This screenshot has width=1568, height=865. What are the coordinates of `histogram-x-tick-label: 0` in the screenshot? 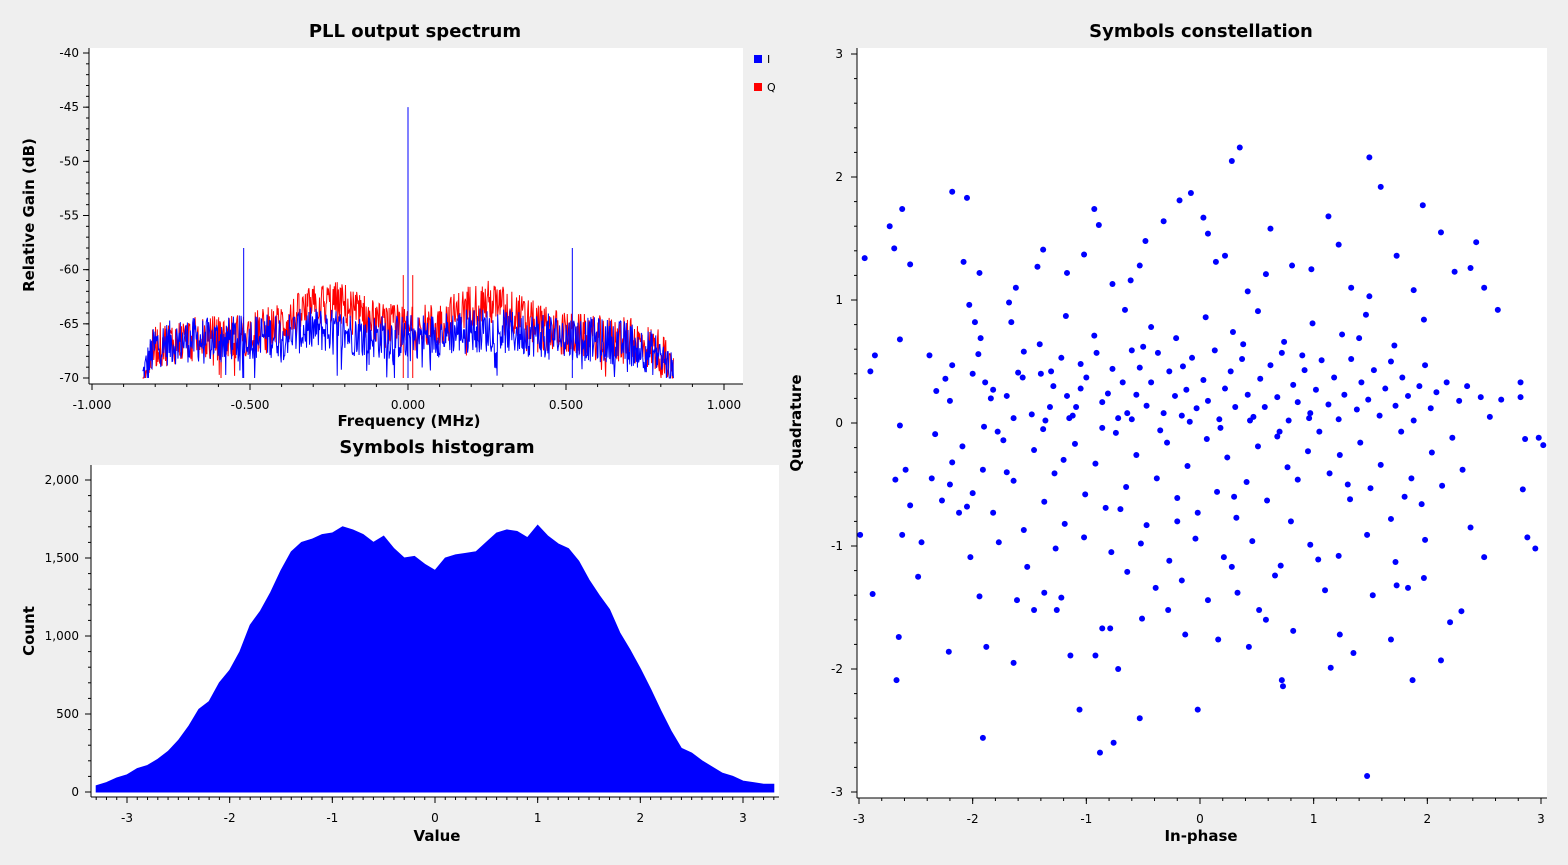 It's located at (435, 818).